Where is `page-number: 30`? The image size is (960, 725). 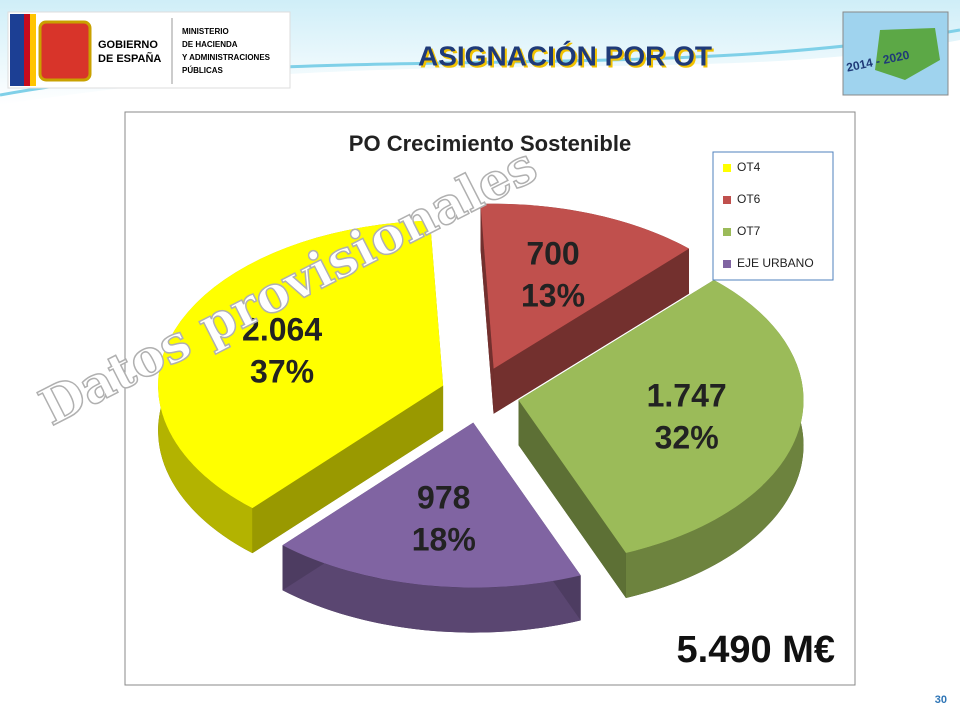 page-number: 30 is located at coordinates (941, 700).